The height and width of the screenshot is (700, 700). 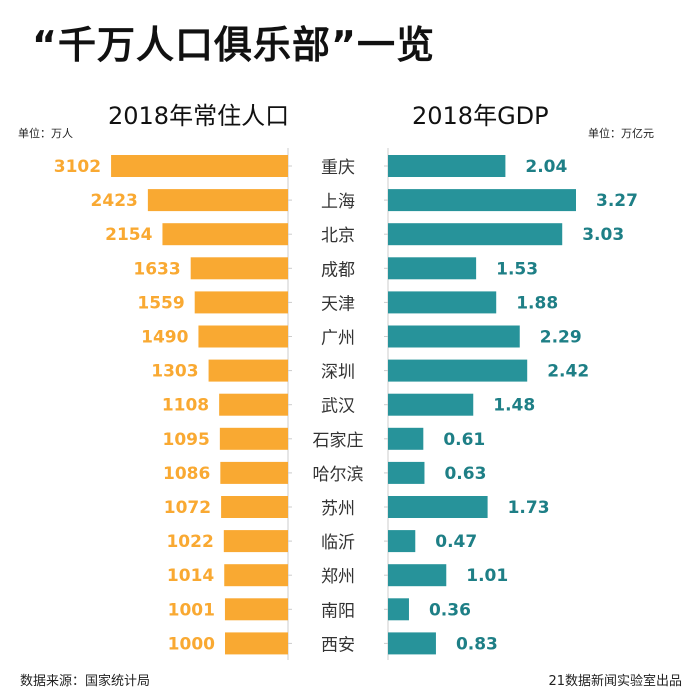 What do you see at coordinates (187, 508) in the screenshot?
I see `population-label: 1072` at bounding box center [187, 508].